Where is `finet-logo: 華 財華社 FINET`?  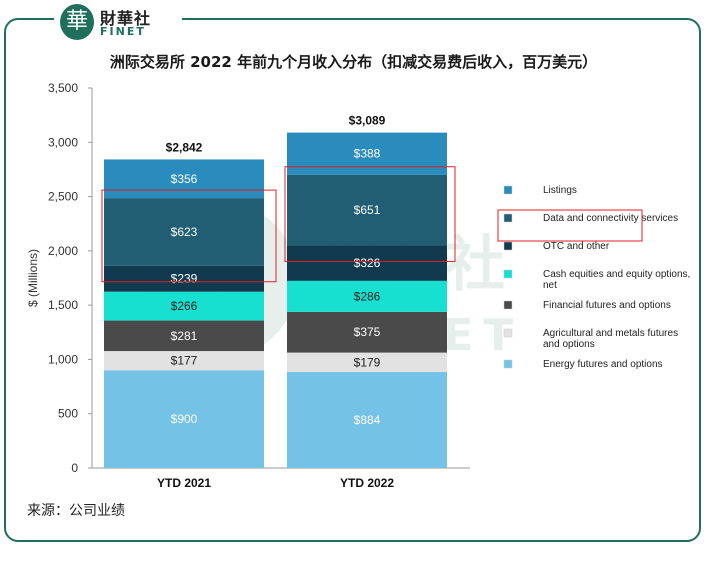 finet-logo: 華 財華社 FINET is located at coordinates (118, 22).